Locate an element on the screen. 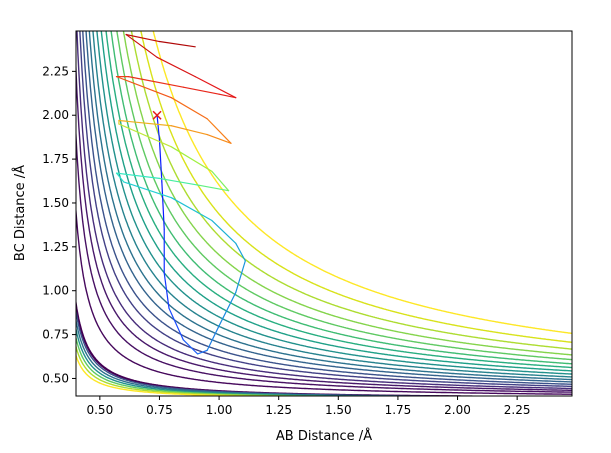 The width and height of the screenshot is (611, 453). y-tick-label: 1.50 is located at coordinates (55, 203).